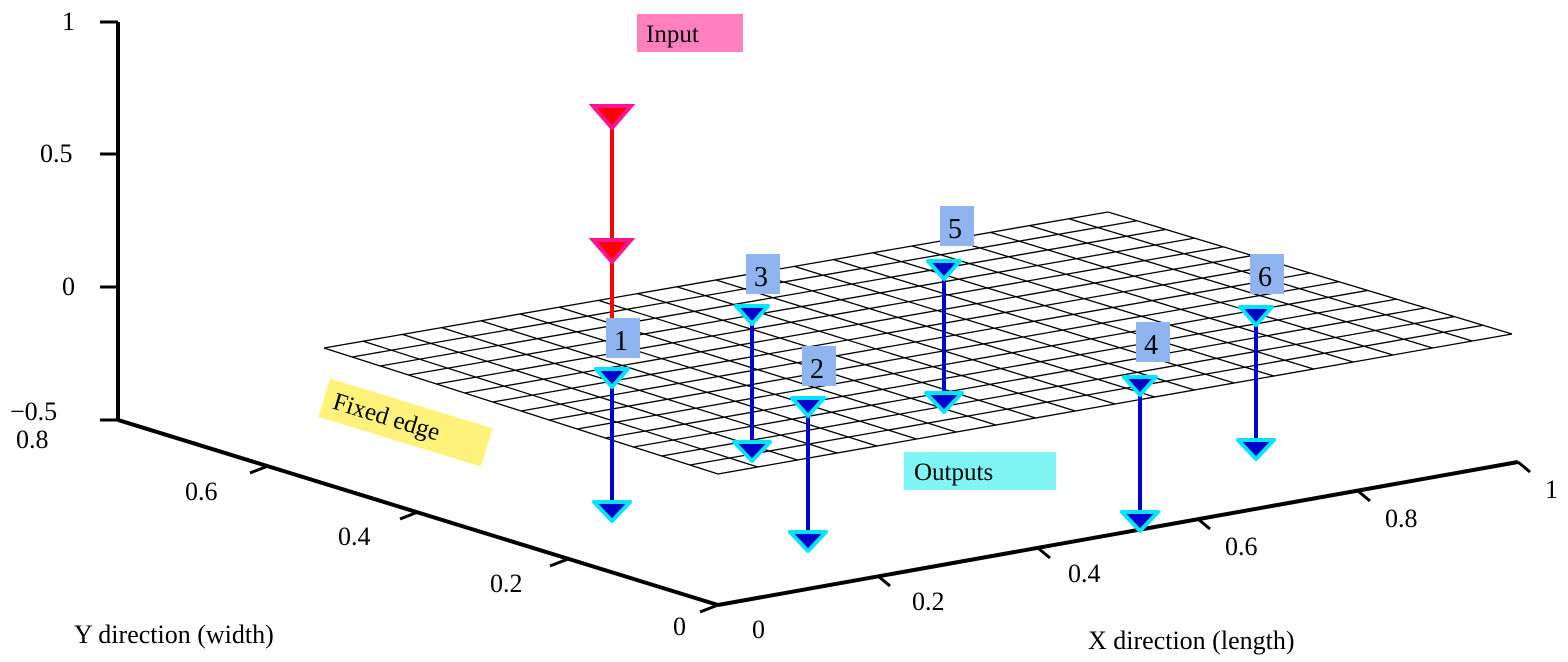  I want to click on input-callout: Input, so click(690, 33).